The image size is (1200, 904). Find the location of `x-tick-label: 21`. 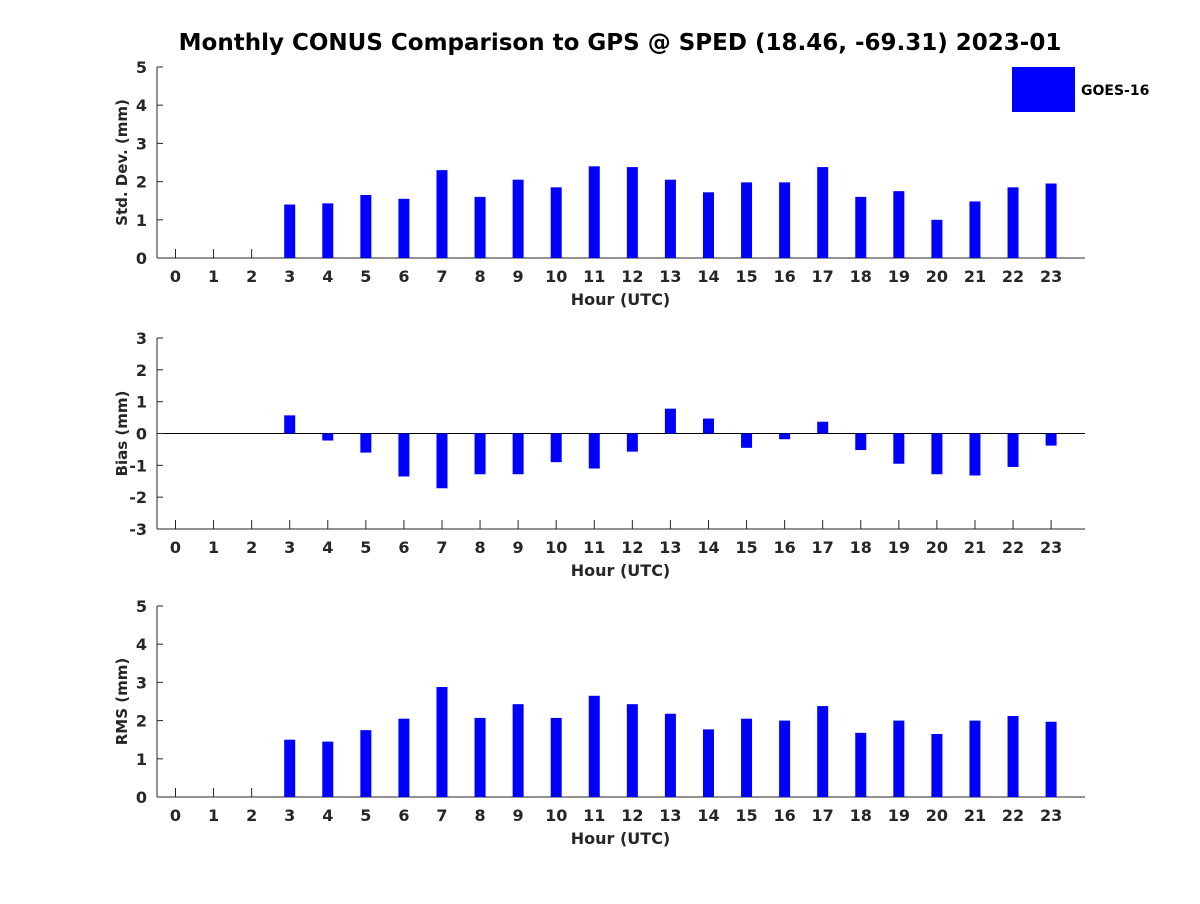

x-tick-label: 21 is located at coordinates (975, 547).